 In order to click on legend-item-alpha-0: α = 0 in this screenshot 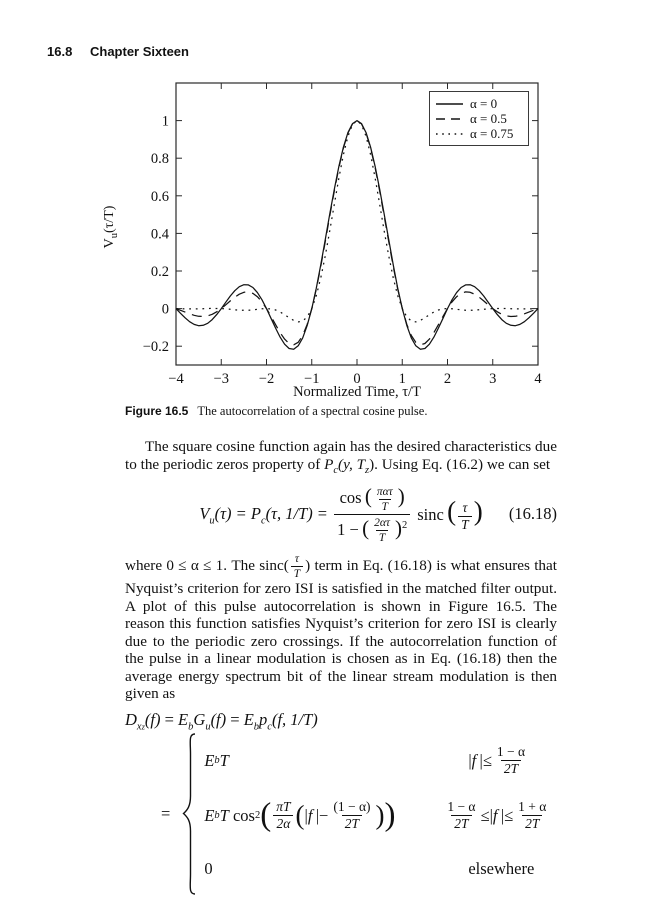, I will do `click(479, 103)`.